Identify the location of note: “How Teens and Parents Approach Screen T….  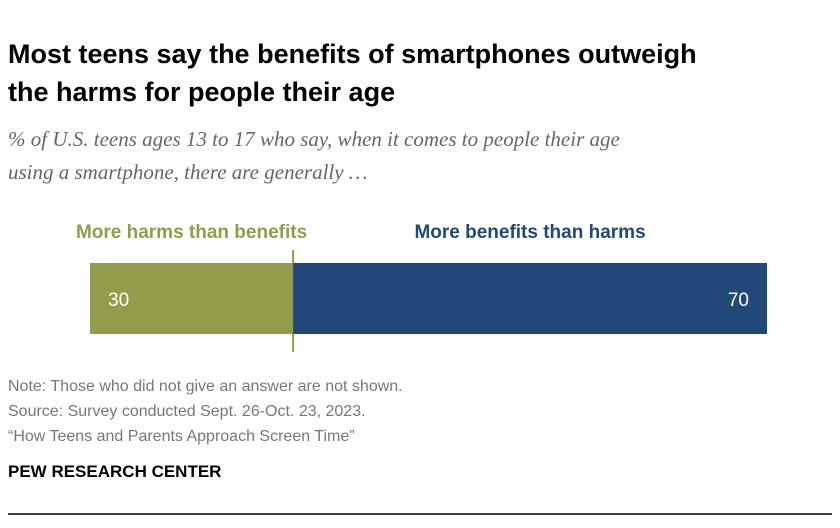
(181, 436).